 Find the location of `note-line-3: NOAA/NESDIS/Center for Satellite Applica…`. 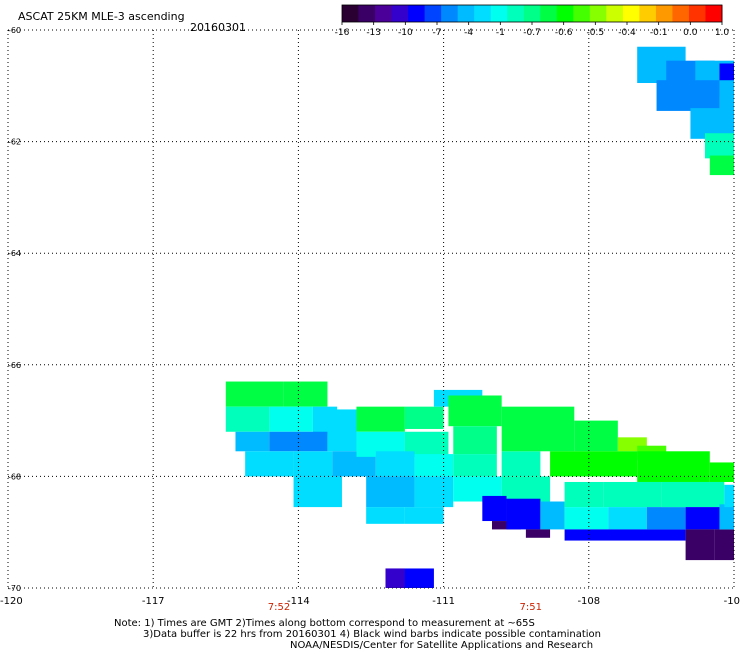

note-line-3: NOAA/NESDIS/Center for Satellite Applica… is located at coordinates (441, 645).